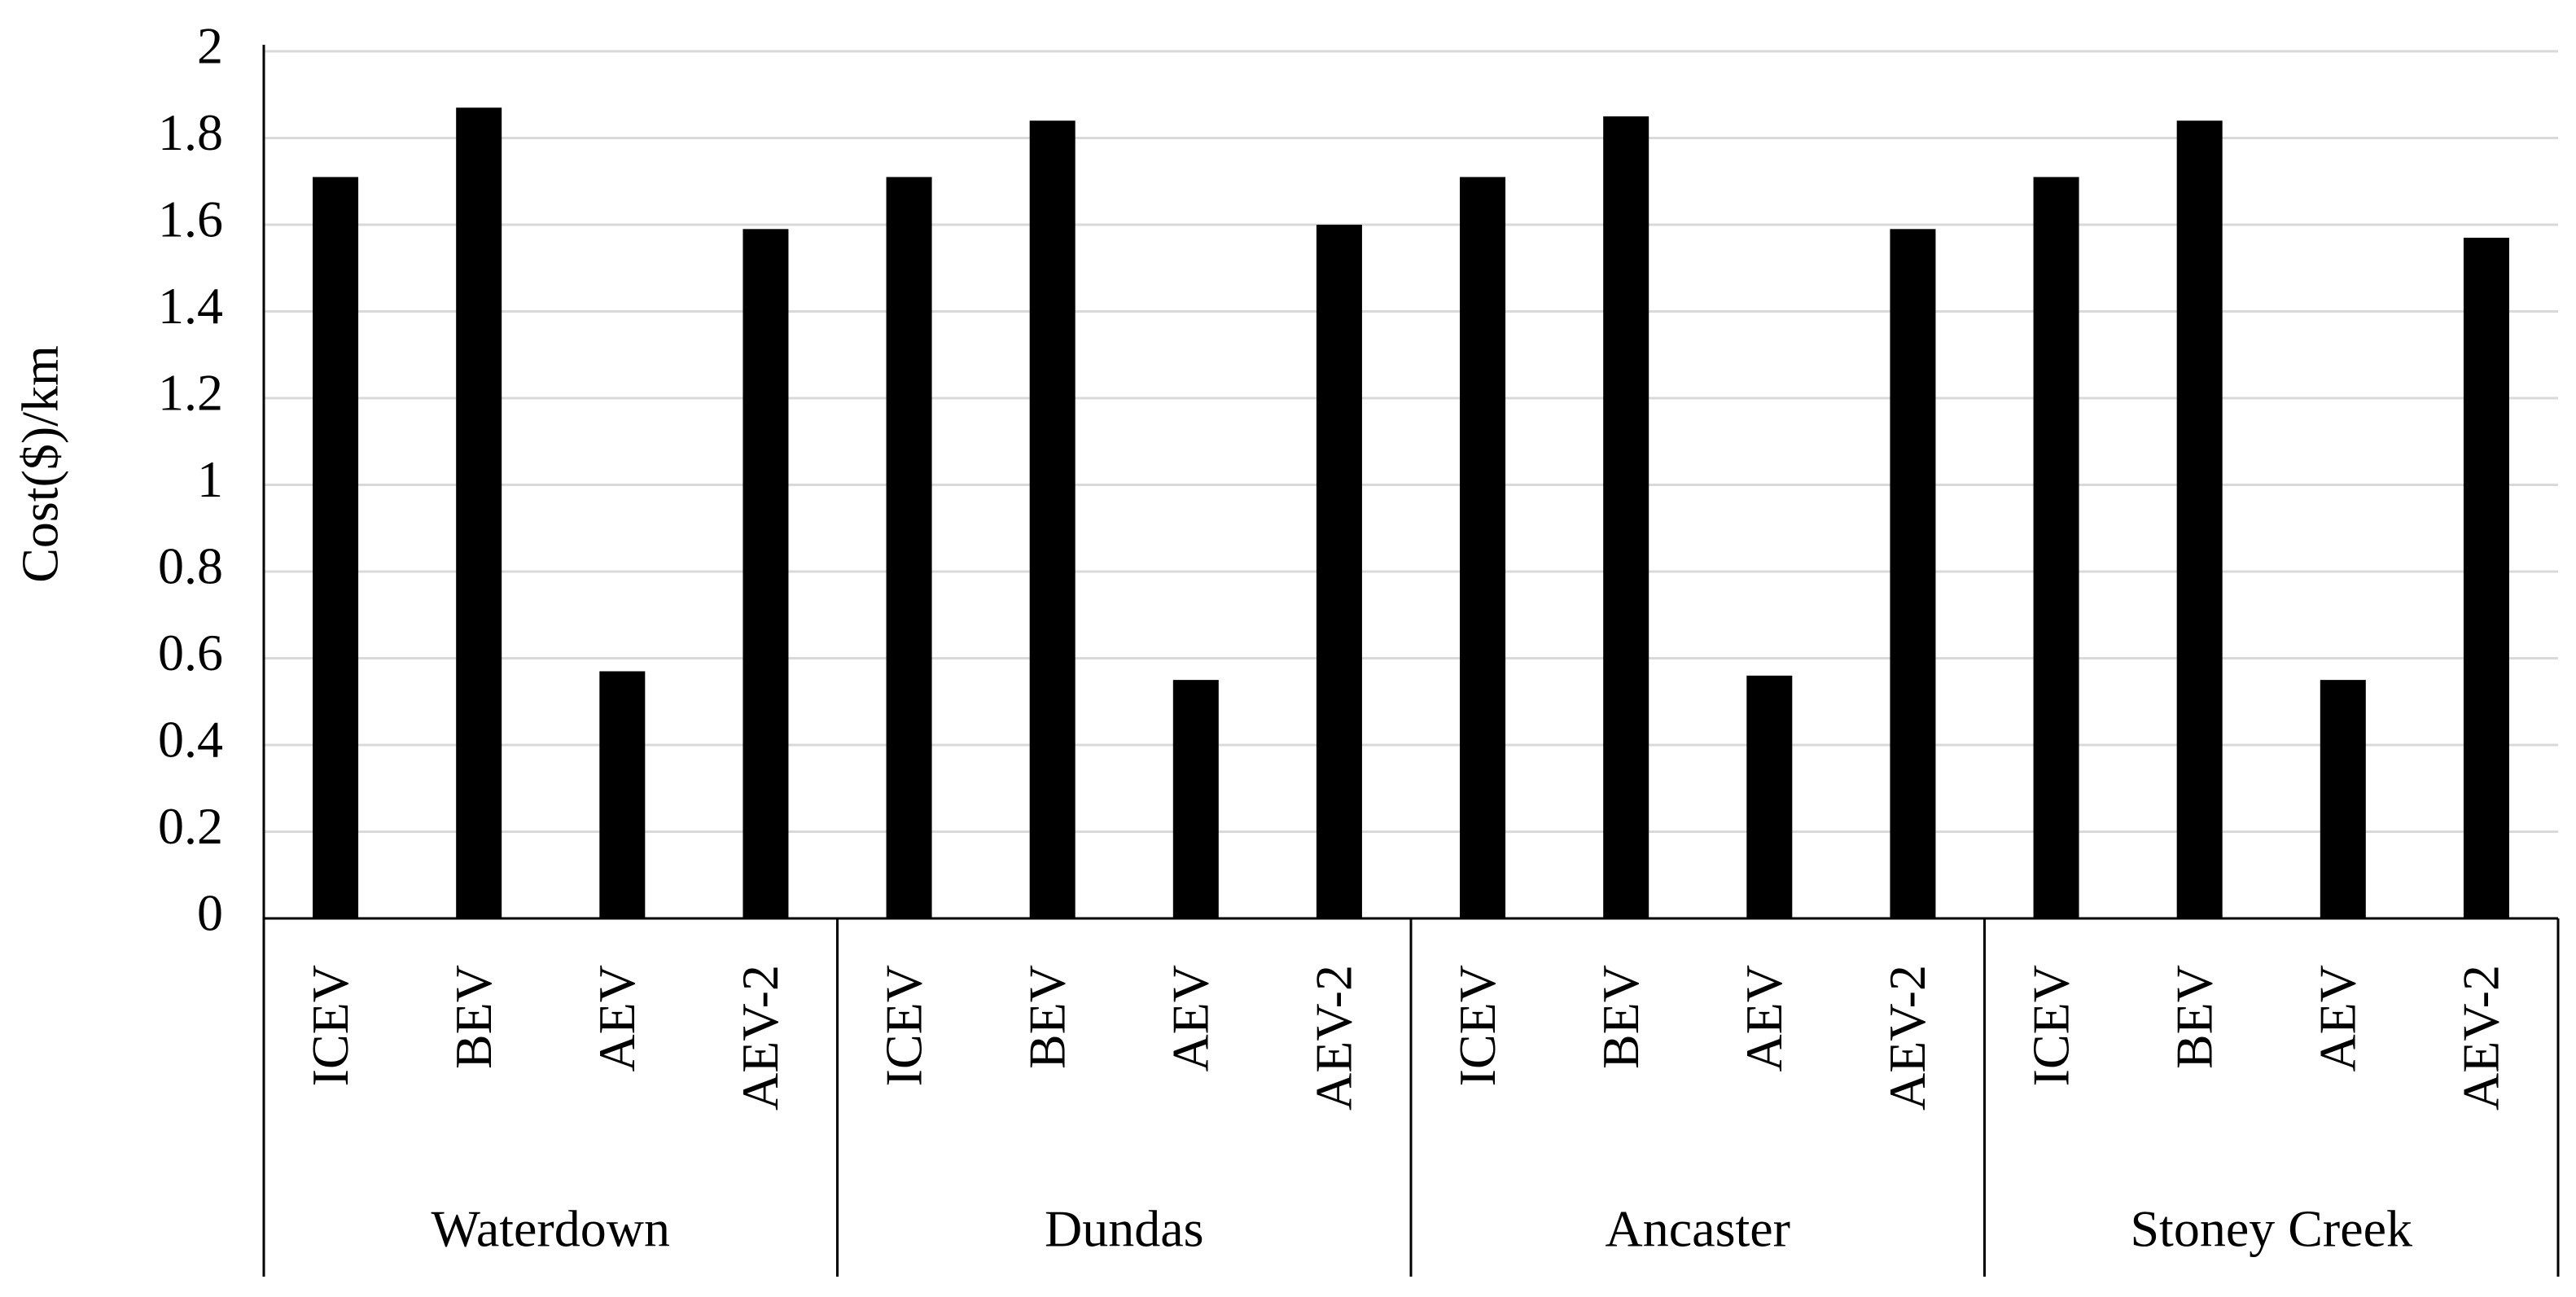  What do you see at coordinates (551, 1229) in the screenshot?
I see `group-label: Waterdown` at bounding box center [551, 1229].